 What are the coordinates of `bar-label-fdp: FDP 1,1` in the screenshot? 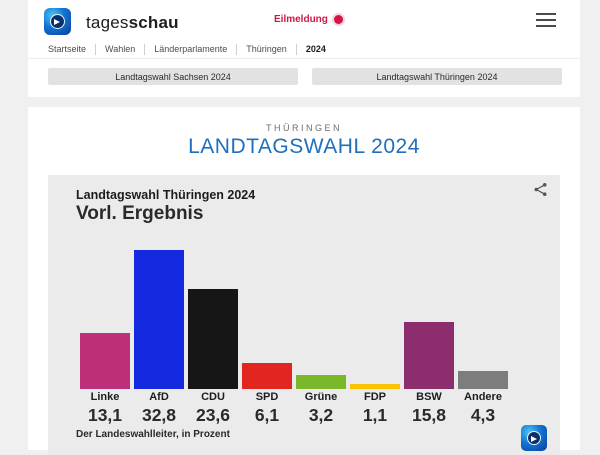 It's located at (375, 408).